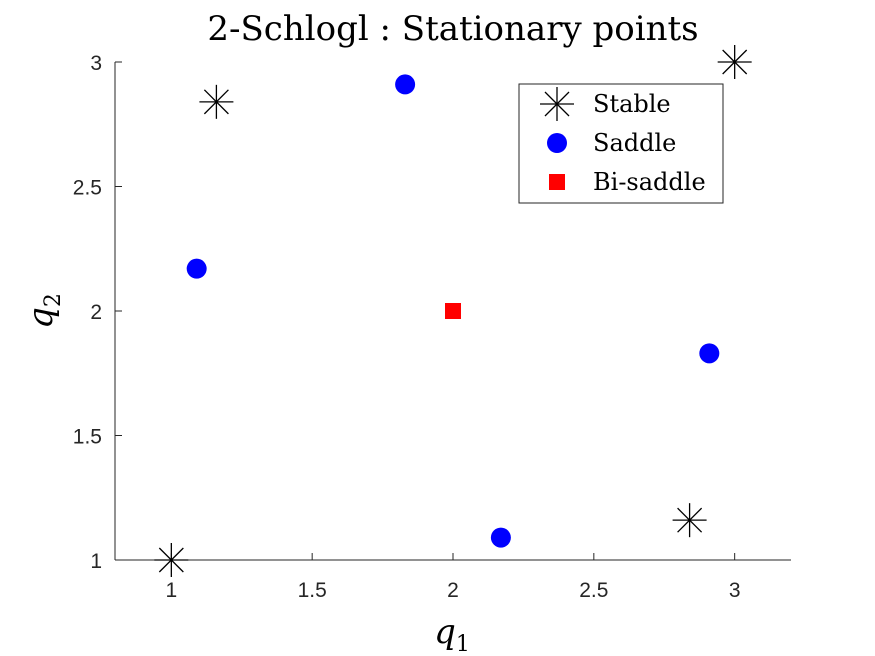 The width and height of the screenshot is (875, 656). I want to click on x-tick-label: 1, so click(171, 590).